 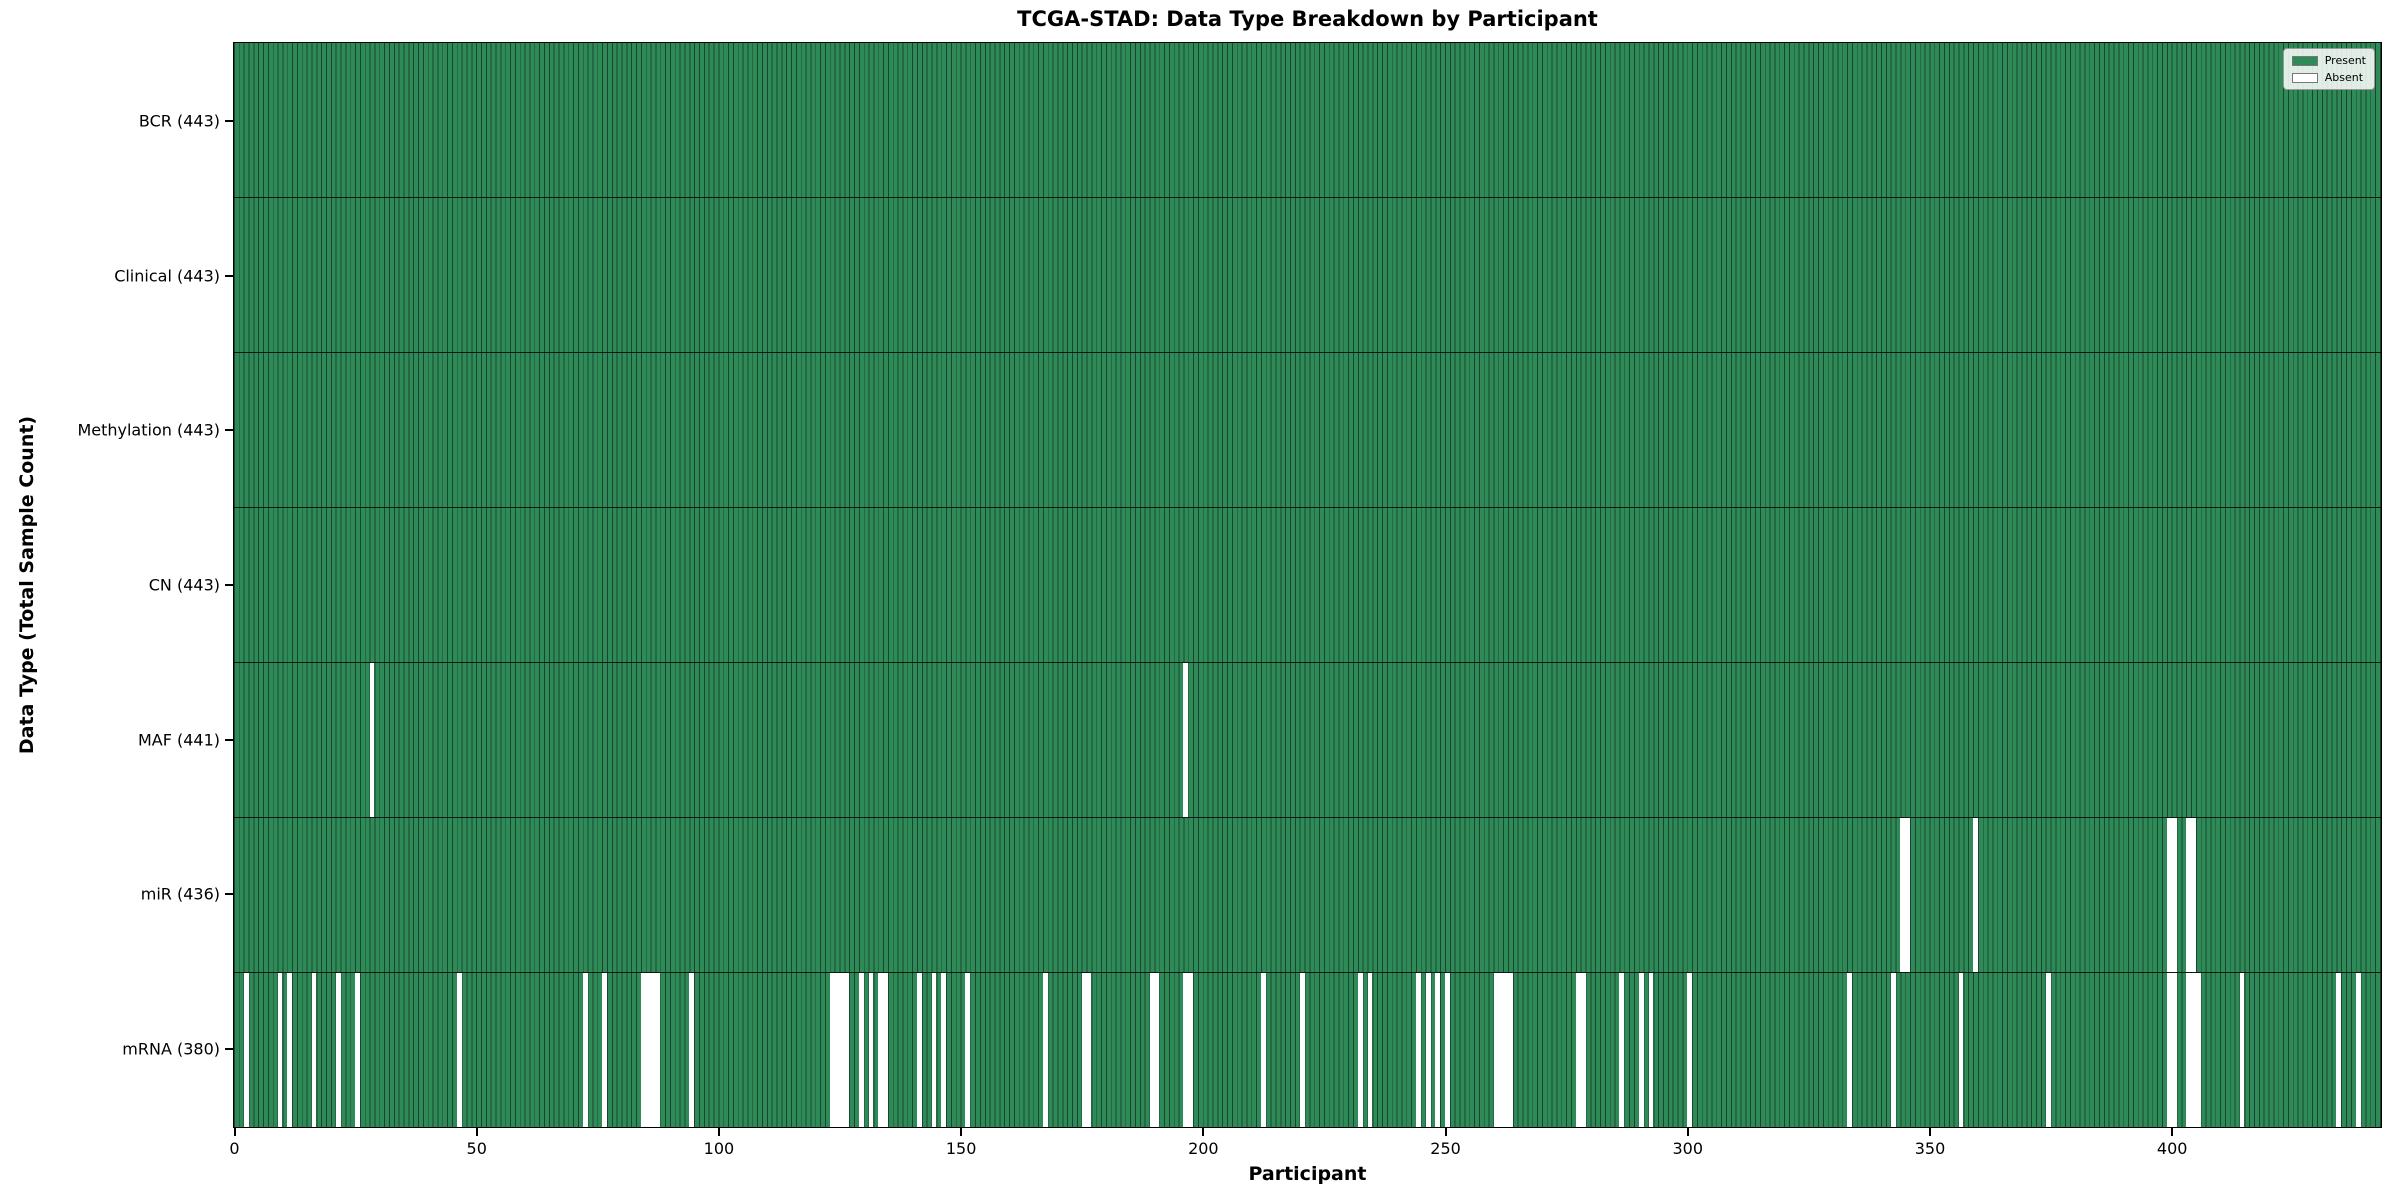 What do you see at coordinates (1307, 120) in the screenshot?
I see `row-BCR` at bounding box center [1307, 120].